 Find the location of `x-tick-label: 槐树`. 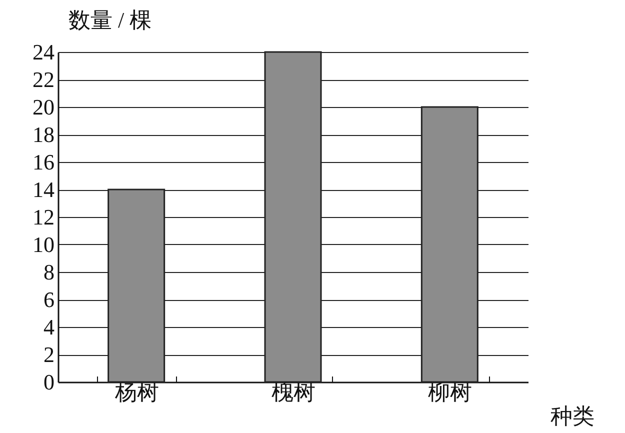

x-tick-label: 槐树 is located at coordinates (294, 392).